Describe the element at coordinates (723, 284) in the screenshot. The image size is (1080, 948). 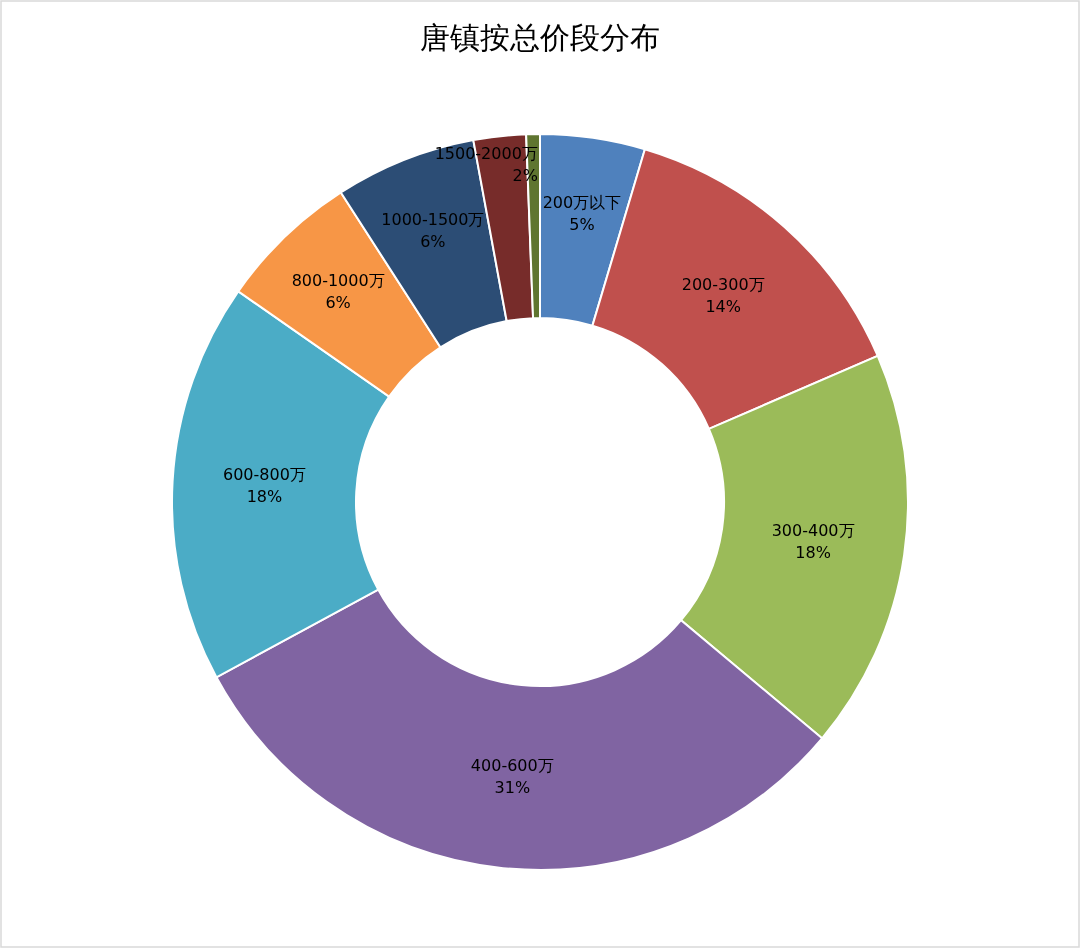
I see `slice-label: 200-300万` at that location.